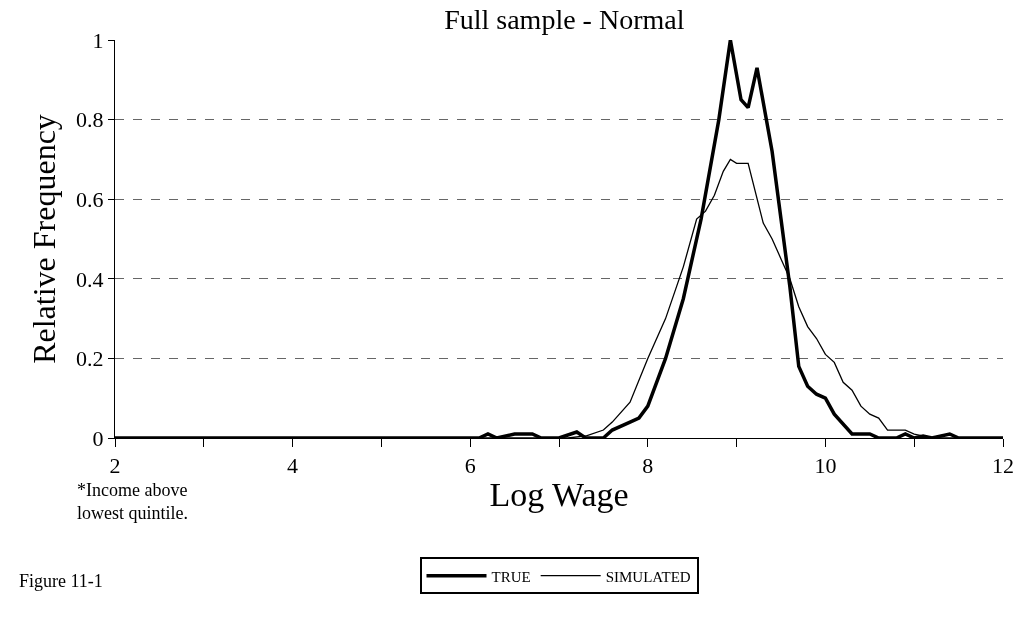 This screenshot has width=1026, height=628. Describe the element at coordinates (90, 359) in the screenshot. I see `y-tick-label: 0.2` at that location.